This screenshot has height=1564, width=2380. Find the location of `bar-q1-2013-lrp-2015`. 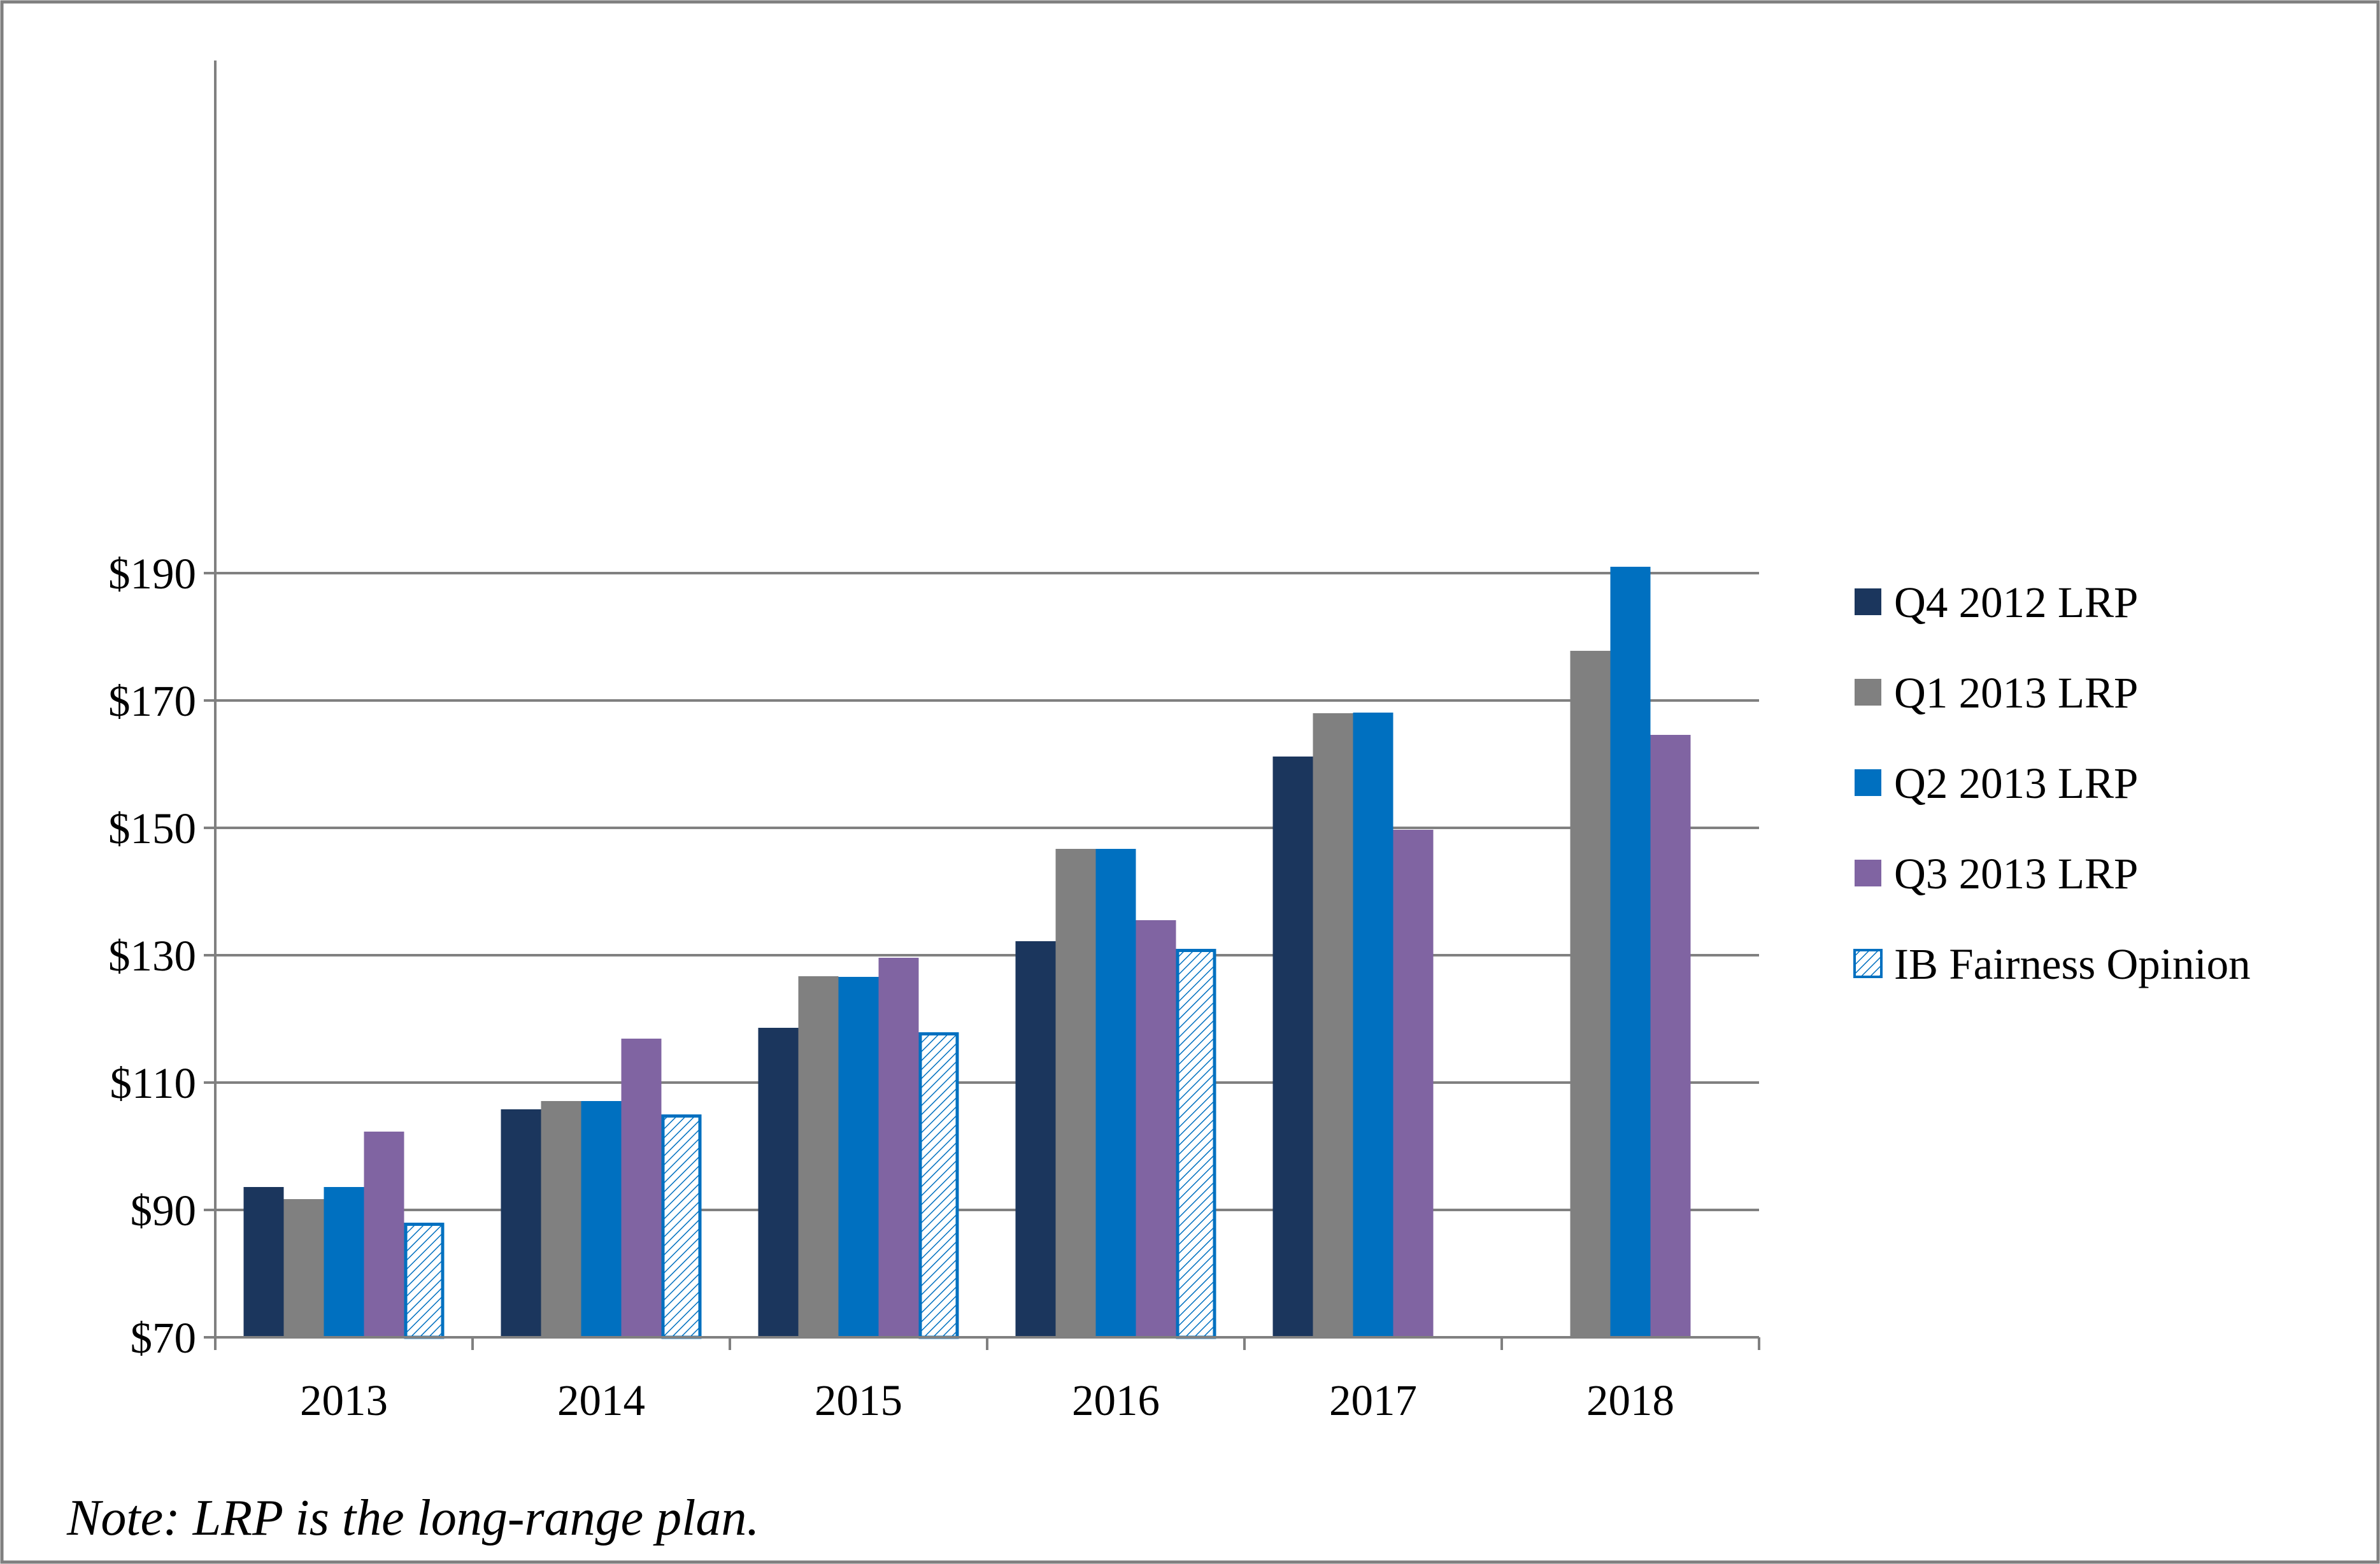

bar-q1-2013-lrp-2015 is located at coordinates (819, 1156).